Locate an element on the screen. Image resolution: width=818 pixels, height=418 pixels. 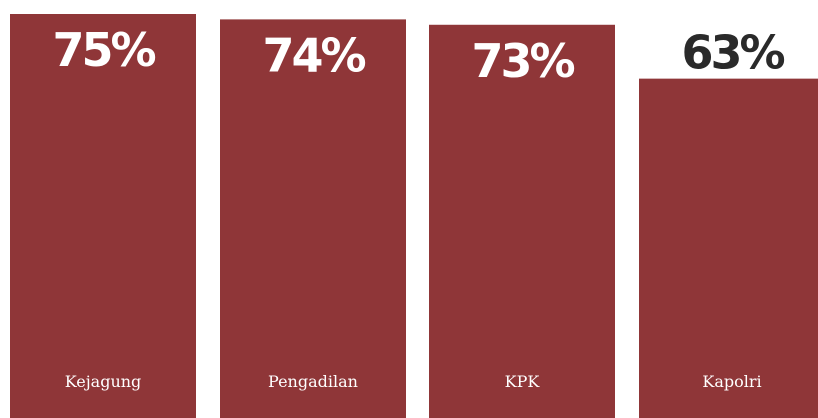
category-label-kpk: KPK is located at coordinates (523, 381).